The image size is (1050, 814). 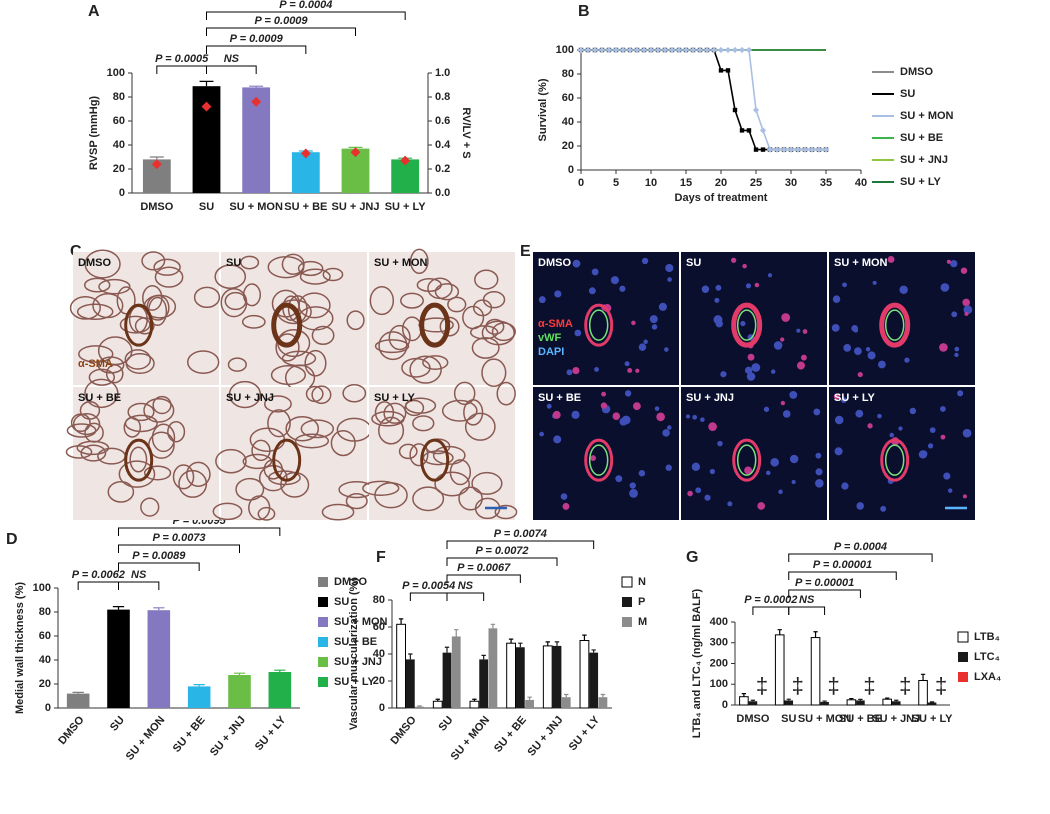 I want to click on y-tick-label: 400, so click(x=719, y=622).